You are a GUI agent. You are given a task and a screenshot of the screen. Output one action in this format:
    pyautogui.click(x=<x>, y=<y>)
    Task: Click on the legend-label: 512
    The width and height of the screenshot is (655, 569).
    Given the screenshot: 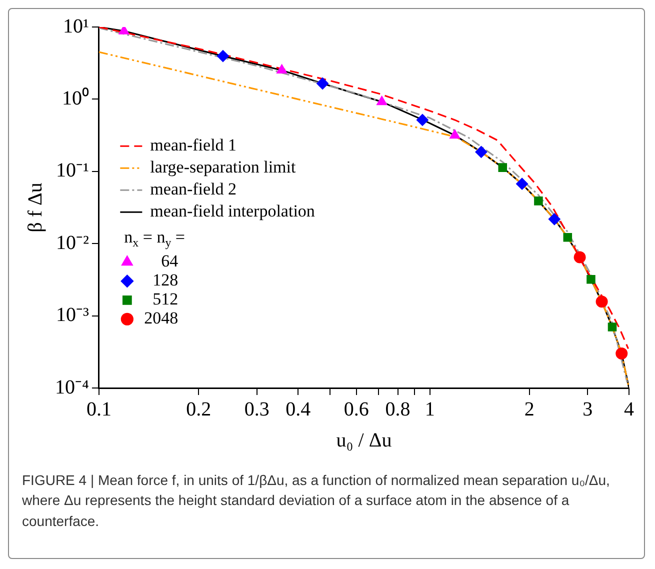 What is the action you would take?
    pyautogui.click(x=165, y=299)
    